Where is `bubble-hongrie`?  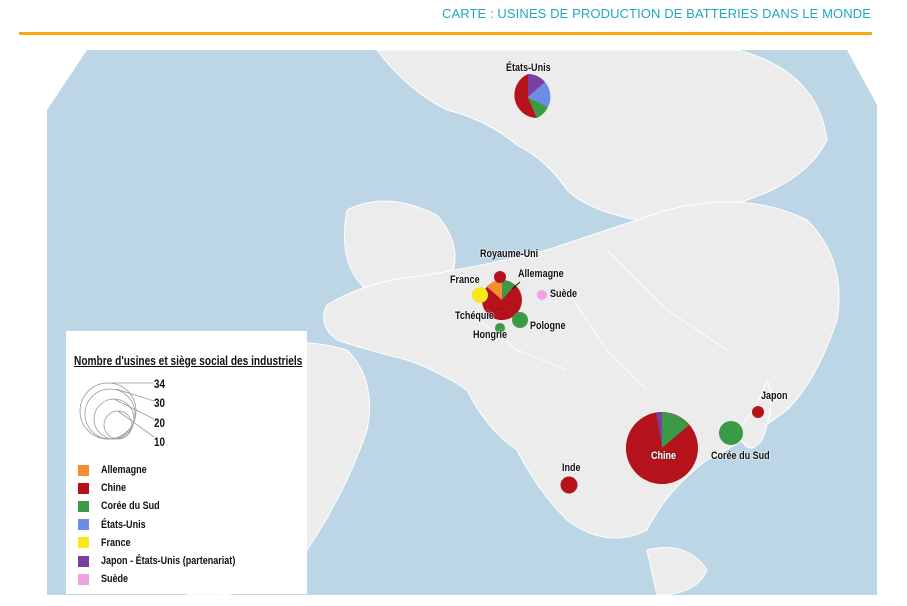 bubble-hongrie is located at coordinates (500, 328).